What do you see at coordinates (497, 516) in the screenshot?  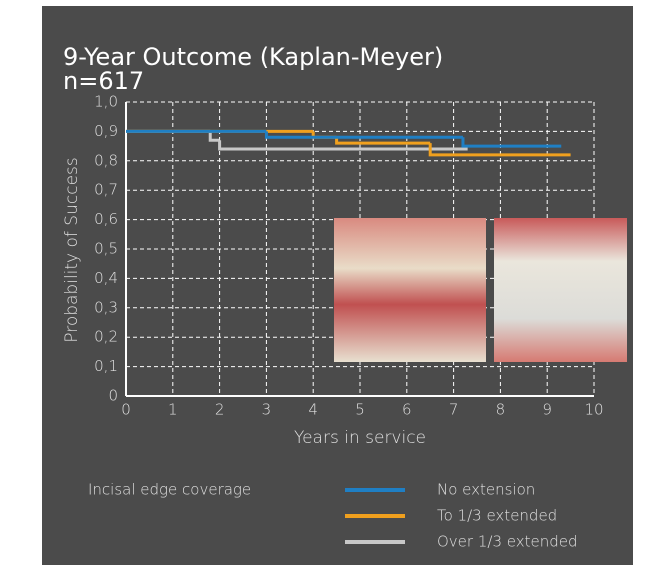 I see `legend-label: To 1/3 extended` at bounding box center [497, 516].